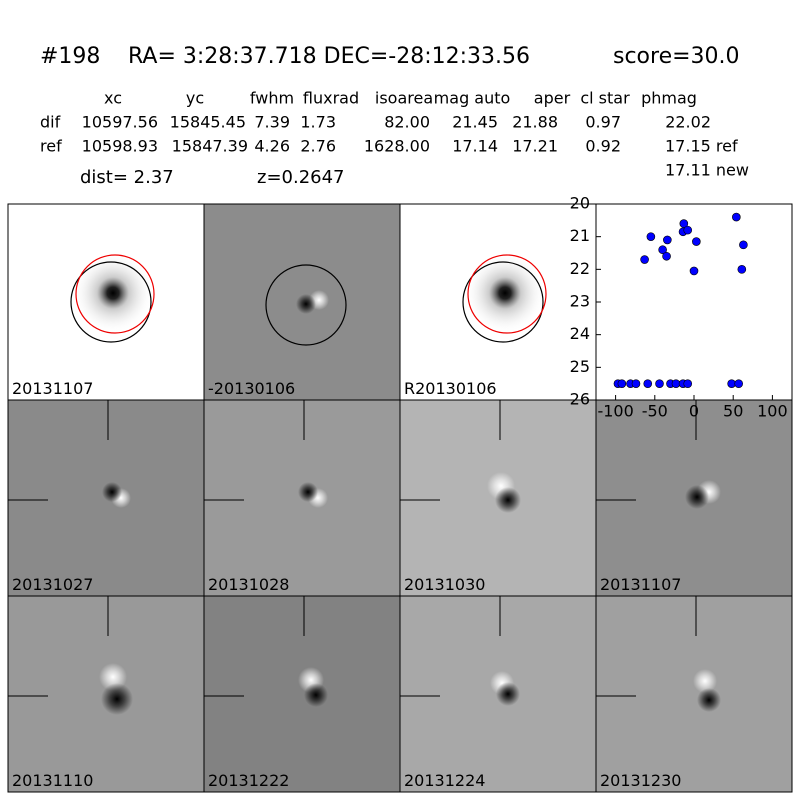 Image resolution: width=800 pixels, height=800 pixels. Describe the element at coordinates (272, 122) in the screenshot. I see `table-cell: 7.39` at that location.